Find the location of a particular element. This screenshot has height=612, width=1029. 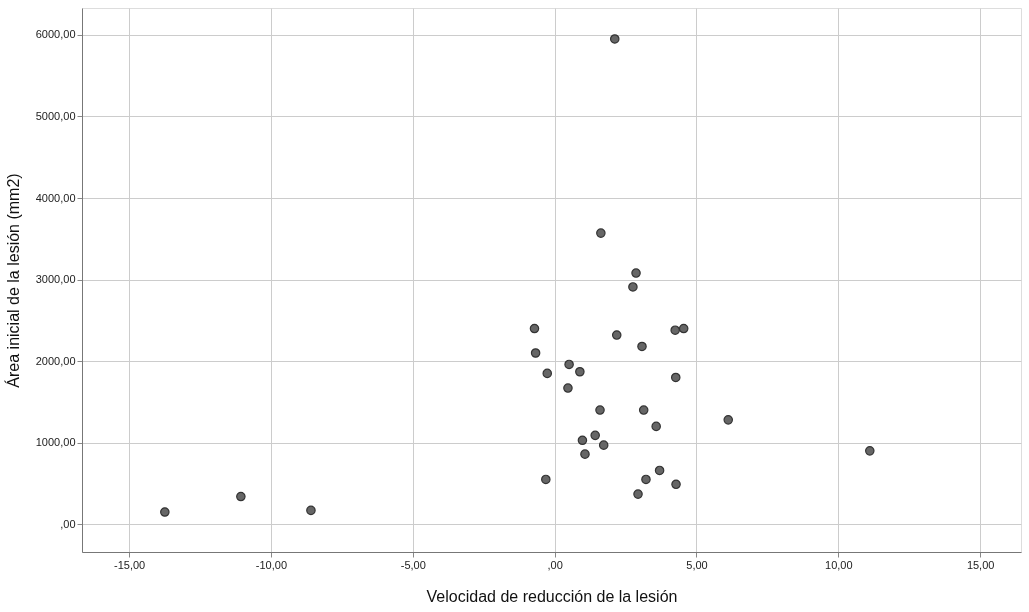

y-tick-label: 2000,00 is located at coordinates (55, 360).